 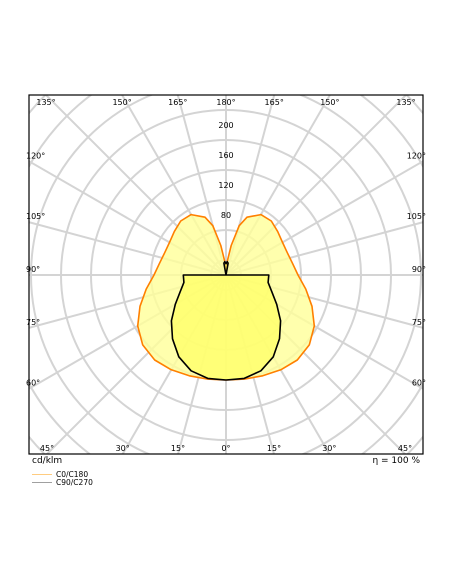 What do you see at coordinates (226, 215) in the screenshot?
I see `radial-tick-label: 80` at bounding box center [226, 215].